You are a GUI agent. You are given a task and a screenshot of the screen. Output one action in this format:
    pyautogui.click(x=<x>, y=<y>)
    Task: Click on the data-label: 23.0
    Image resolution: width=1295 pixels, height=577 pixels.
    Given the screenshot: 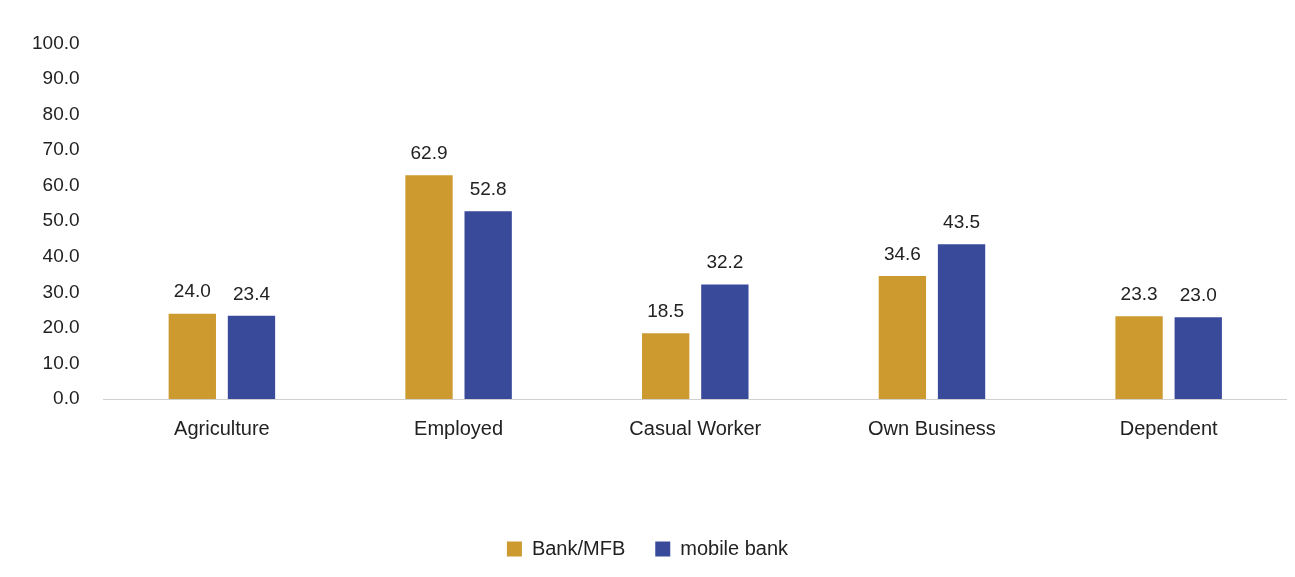 What is the action you would take?
    pyautogui.click(x=1198, y=294)
    